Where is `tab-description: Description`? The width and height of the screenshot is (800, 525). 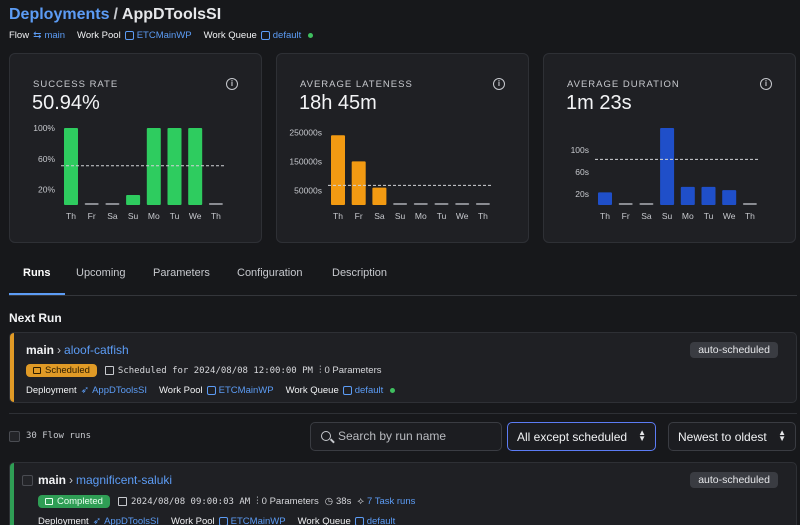
tab-description: Description is located at coordinates (360, 273).